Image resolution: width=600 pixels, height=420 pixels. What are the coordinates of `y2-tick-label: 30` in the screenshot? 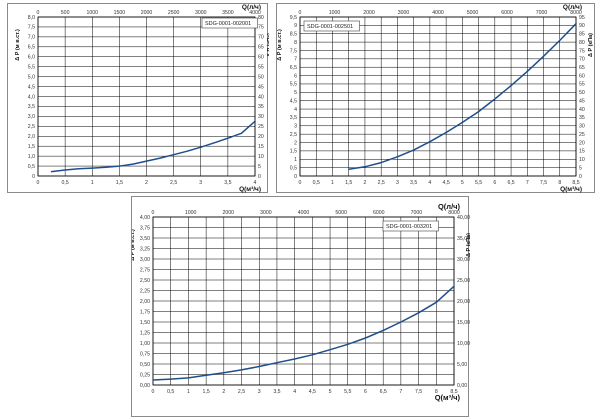 It's located at (261, 117).